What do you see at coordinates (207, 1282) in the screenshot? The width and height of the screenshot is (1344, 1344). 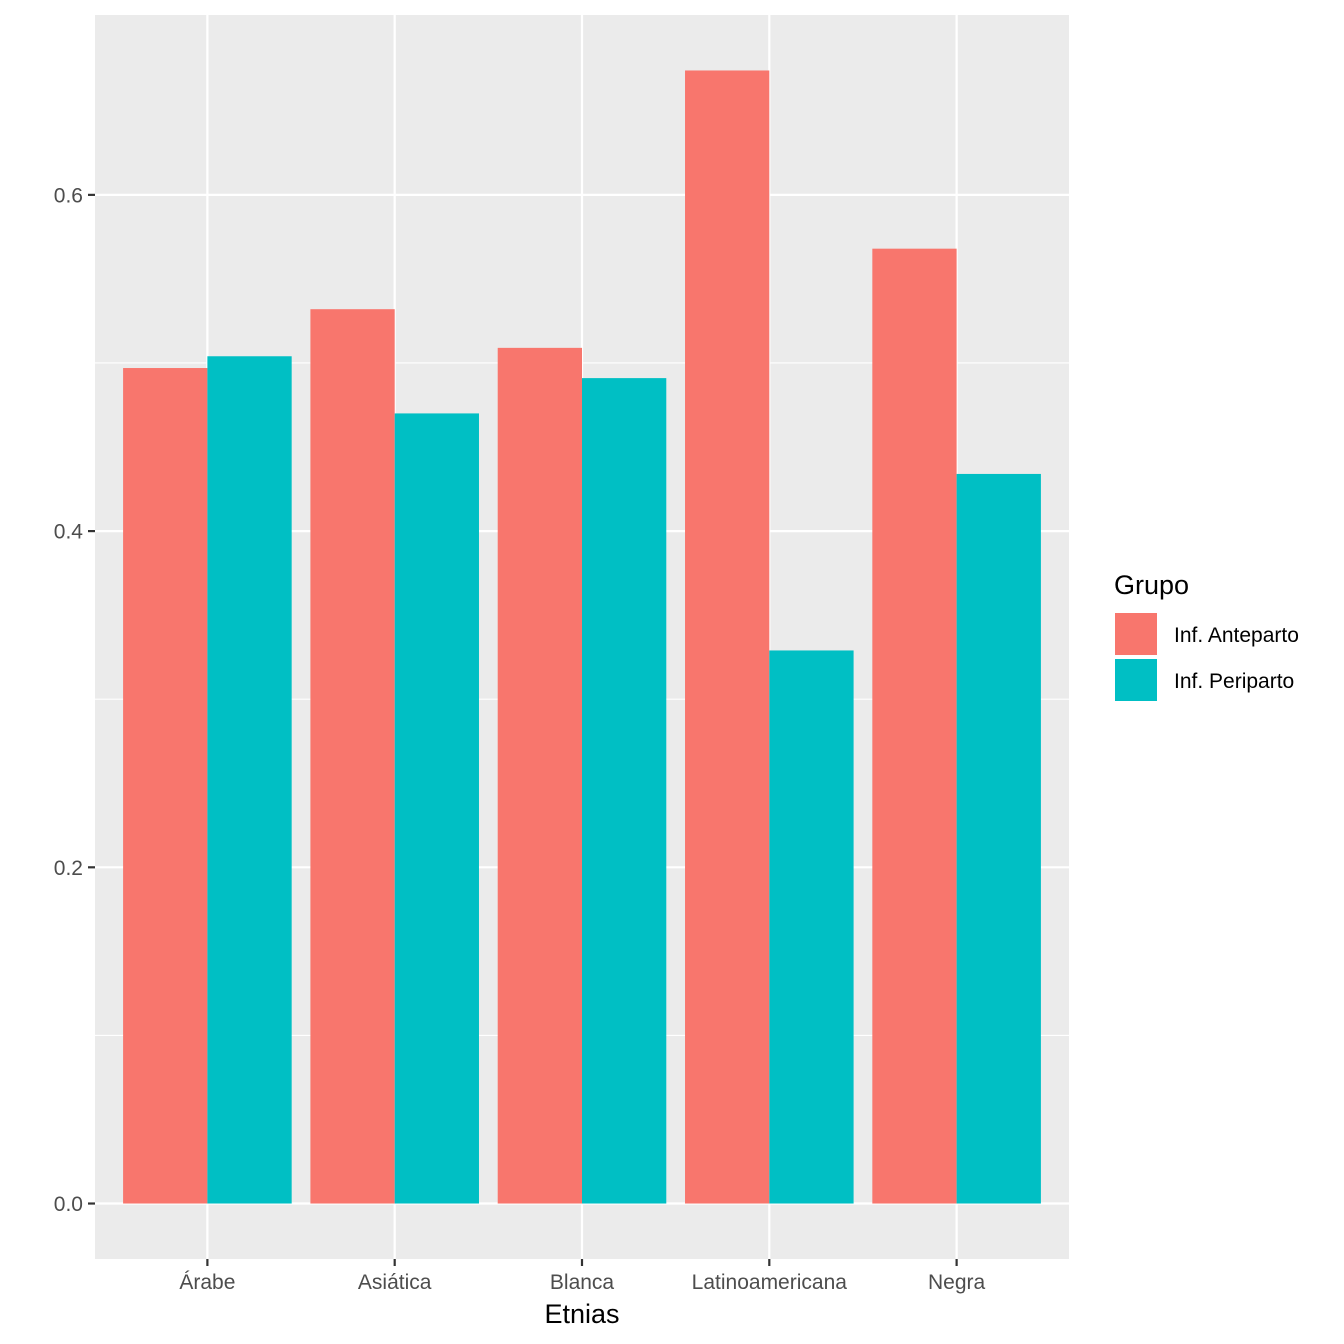 I see `x-tick-label: Árabe` at bounding box center [207, 1282].